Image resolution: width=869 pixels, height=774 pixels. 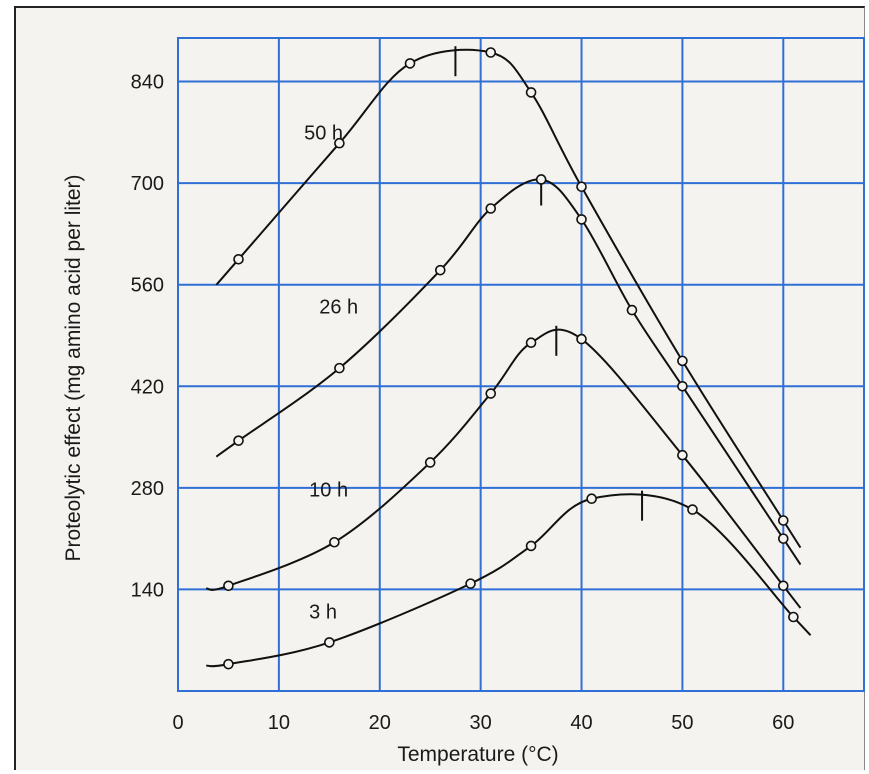 I want to click on x-tick-label: 20, so click(x=380, y=723).